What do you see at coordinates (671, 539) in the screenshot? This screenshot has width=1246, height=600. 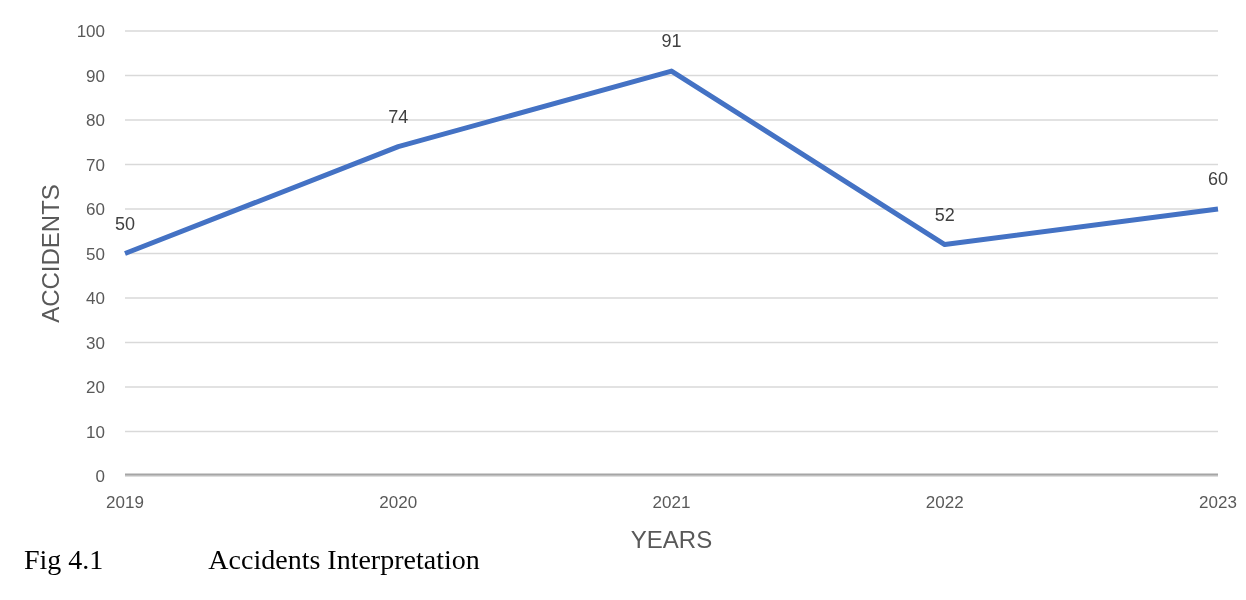 I see `x-axis-title: YEARS` at bounding box center [671, 539].